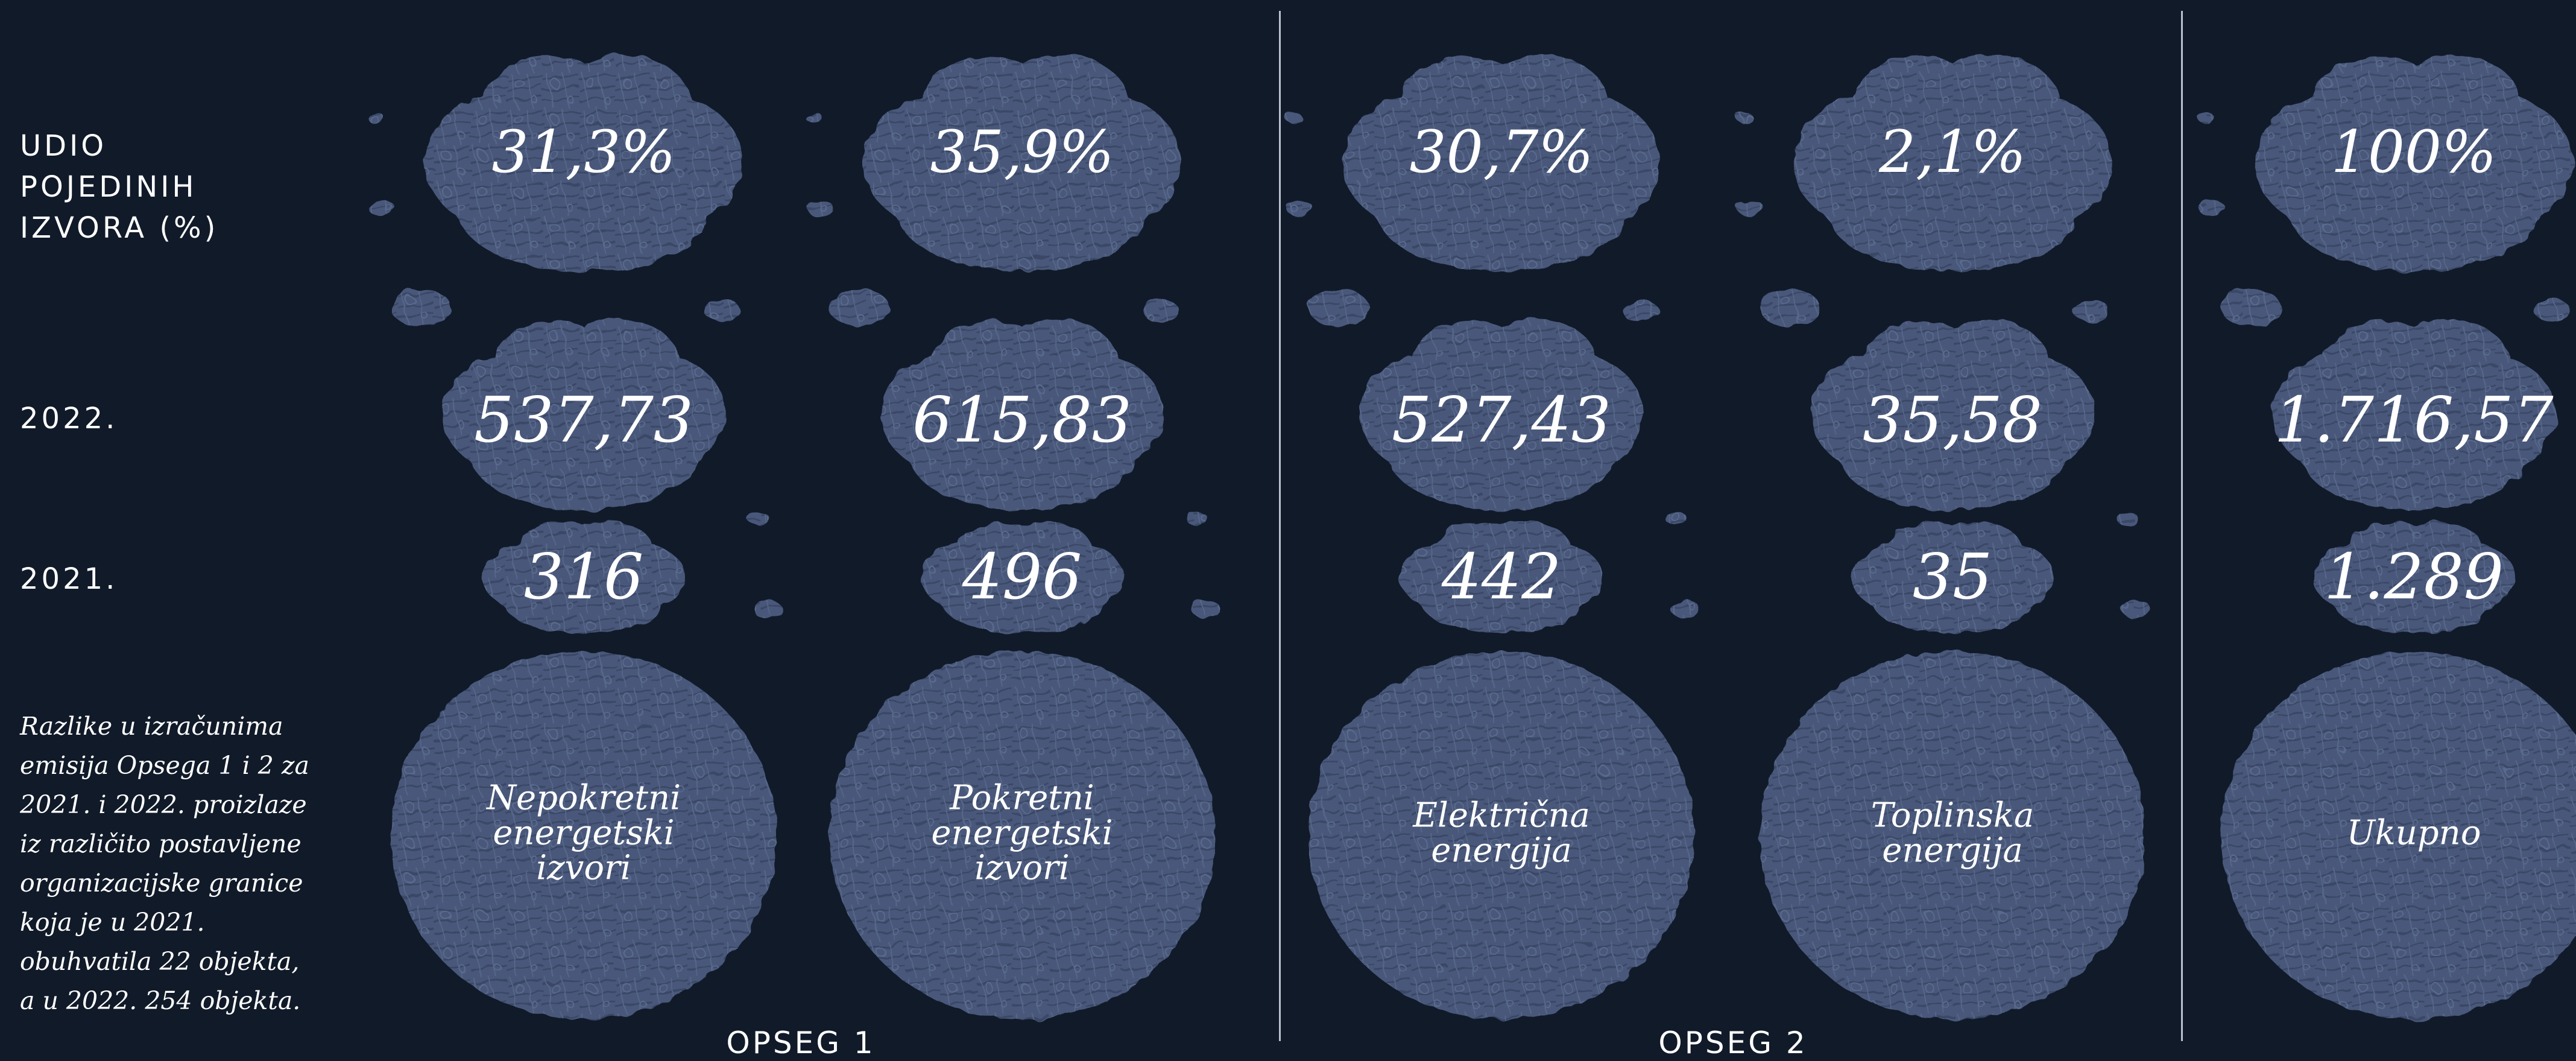 The image size is (2576, 1061). I want to click on category-name-line: izvori, so click(1021, 868).